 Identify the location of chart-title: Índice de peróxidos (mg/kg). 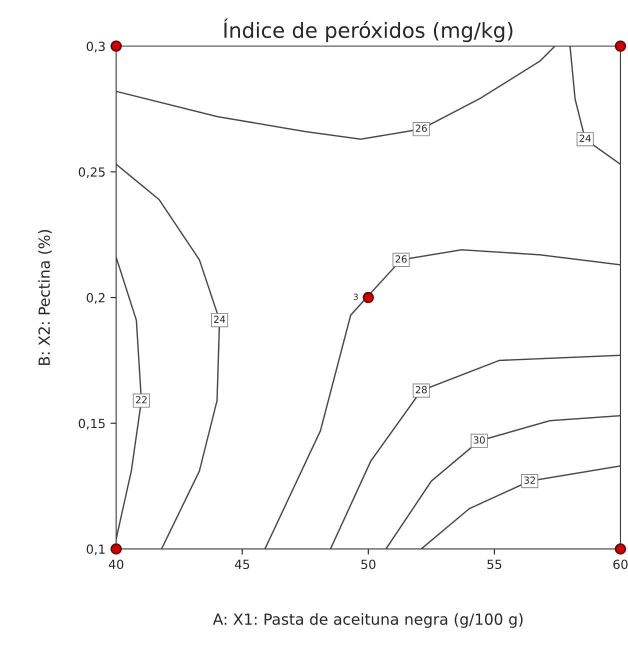
(368, 30).